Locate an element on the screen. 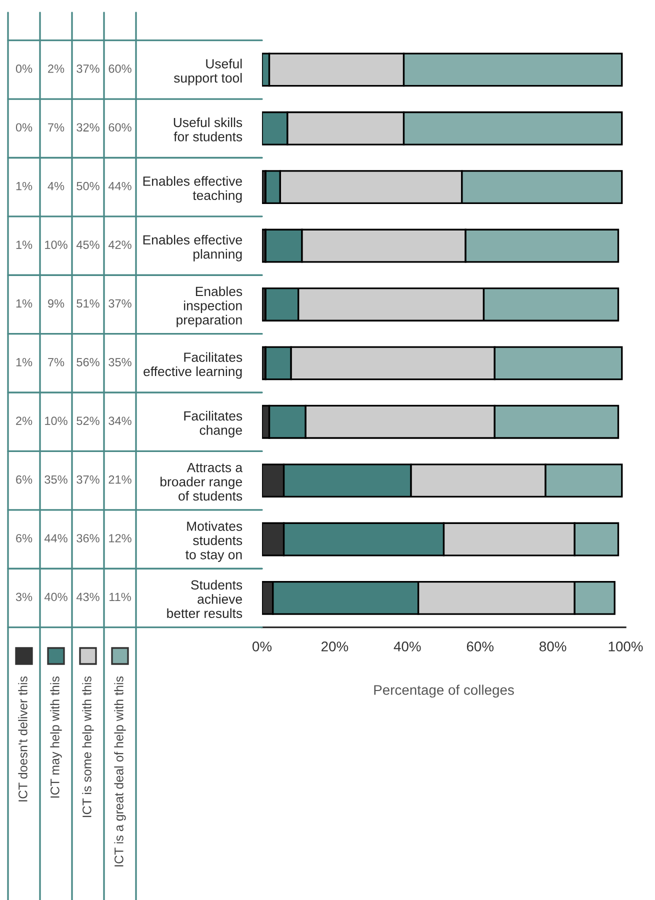 This screenshot has width=655, height=900. data-label: 42% is located at coordinates (120, 244).